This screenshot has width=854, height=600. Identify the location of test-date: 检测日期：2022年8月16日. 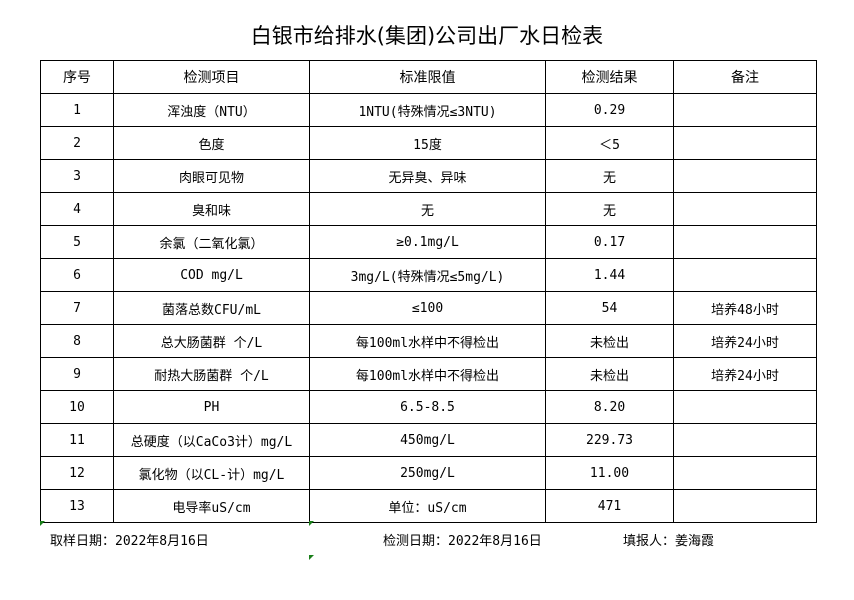
(462, 541).